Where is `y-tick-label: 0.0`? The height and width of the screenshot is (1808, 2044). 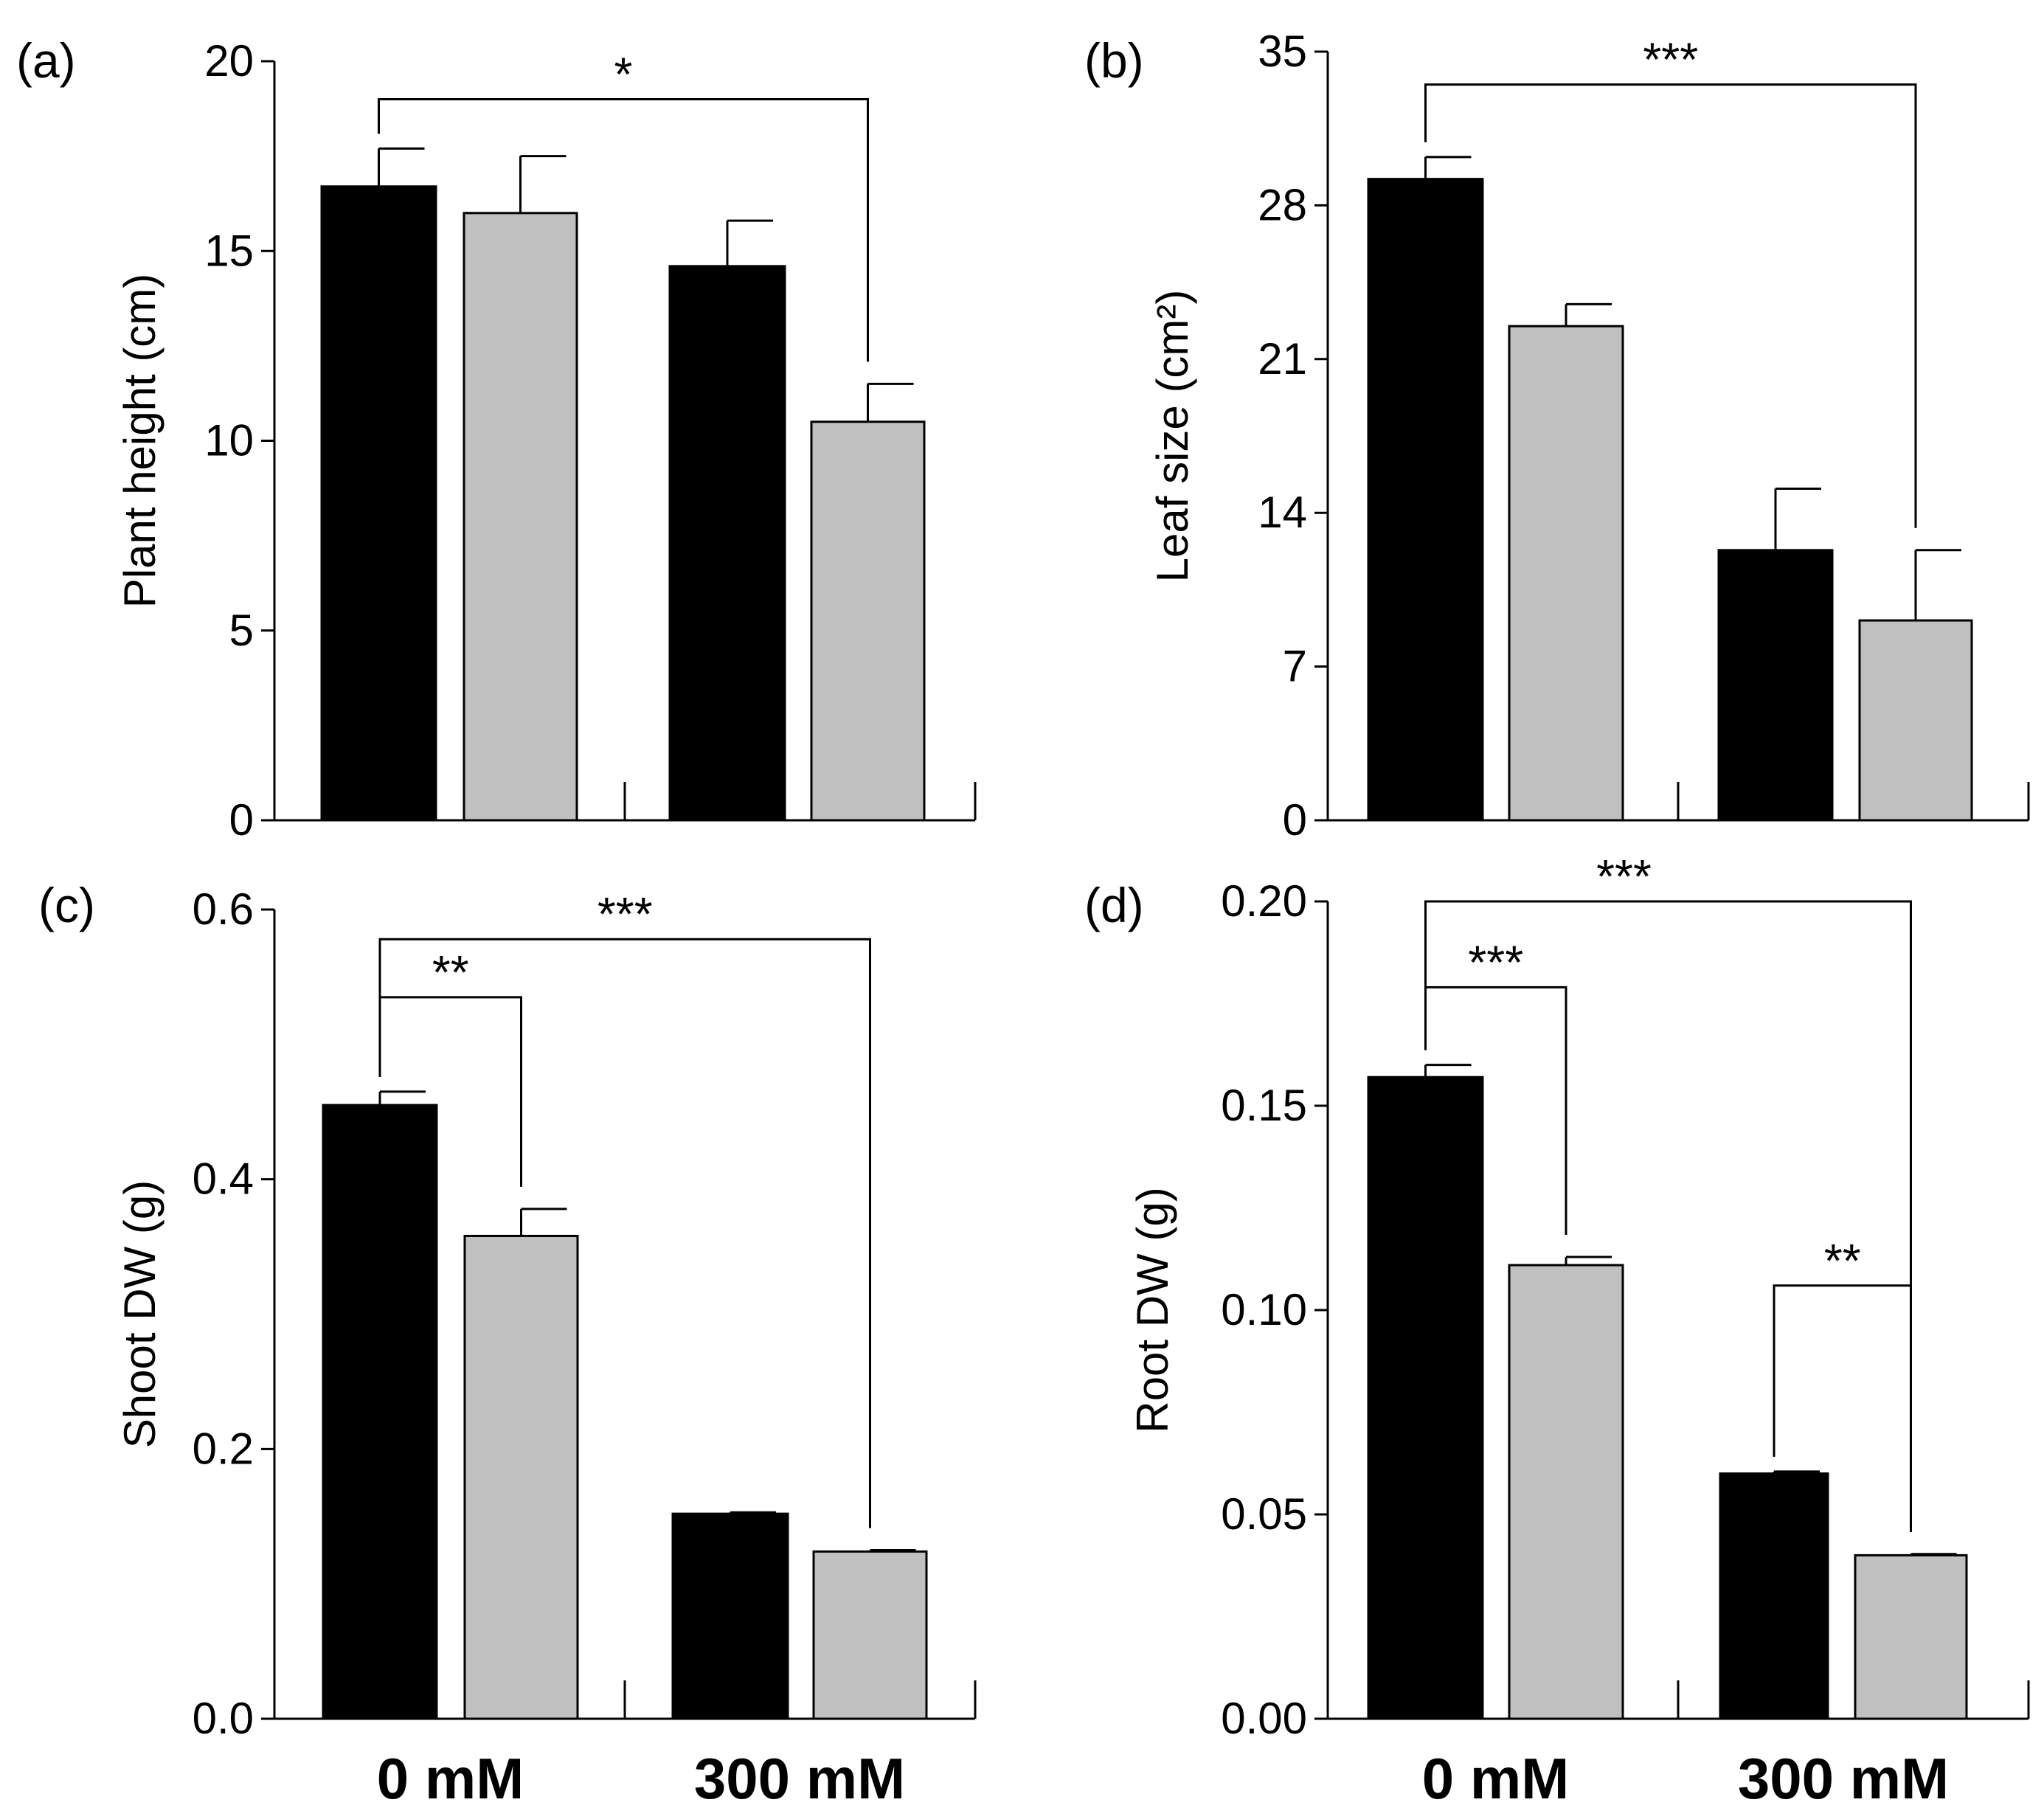 y-tick-label: 0.0 is located at coordinates (224, 1718).